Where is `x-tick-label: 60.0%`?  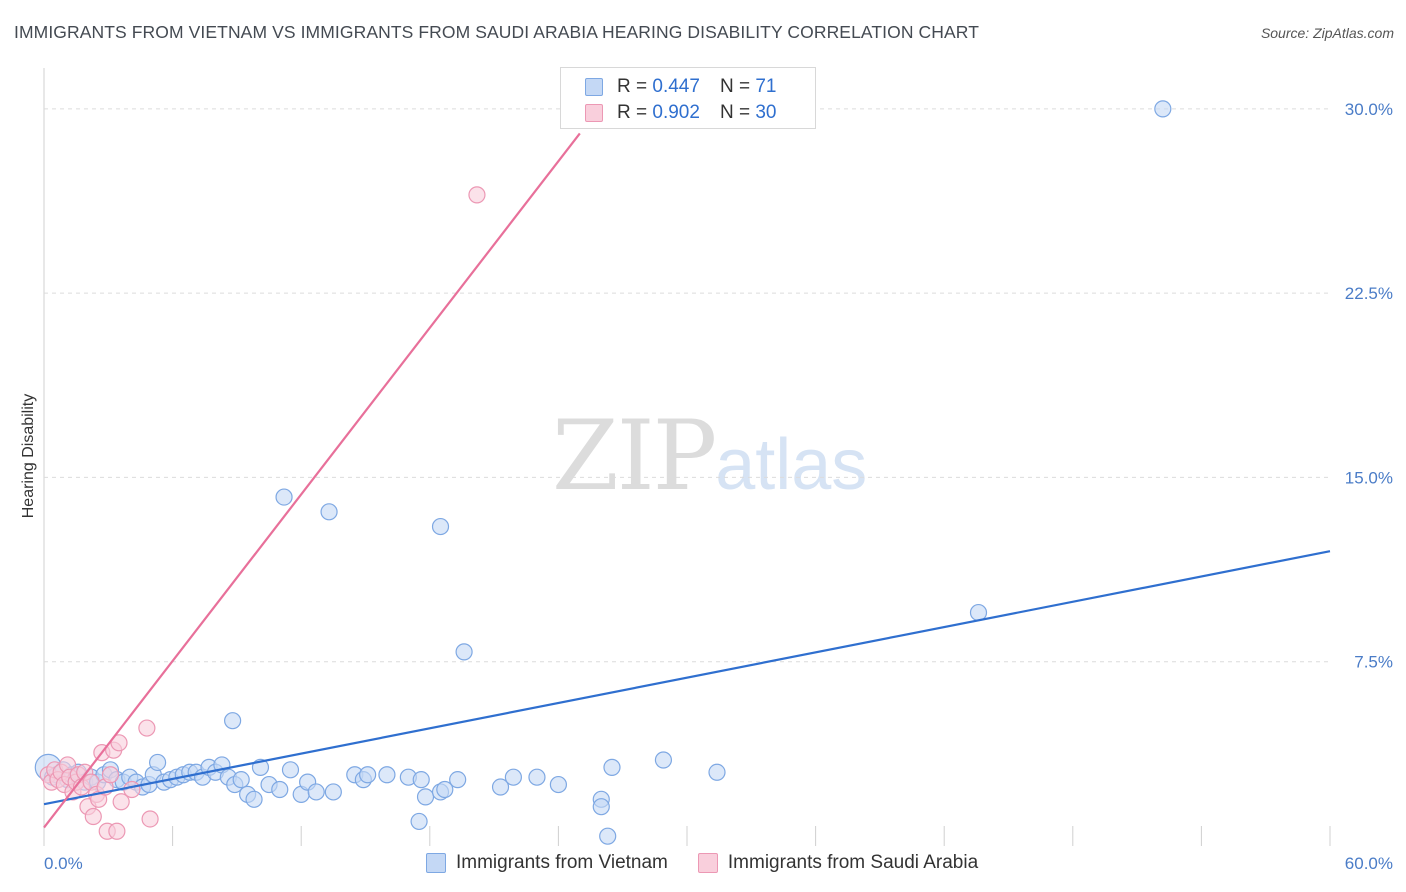
x-tick-label: 60.0% is located at coordinates (1369, 863).